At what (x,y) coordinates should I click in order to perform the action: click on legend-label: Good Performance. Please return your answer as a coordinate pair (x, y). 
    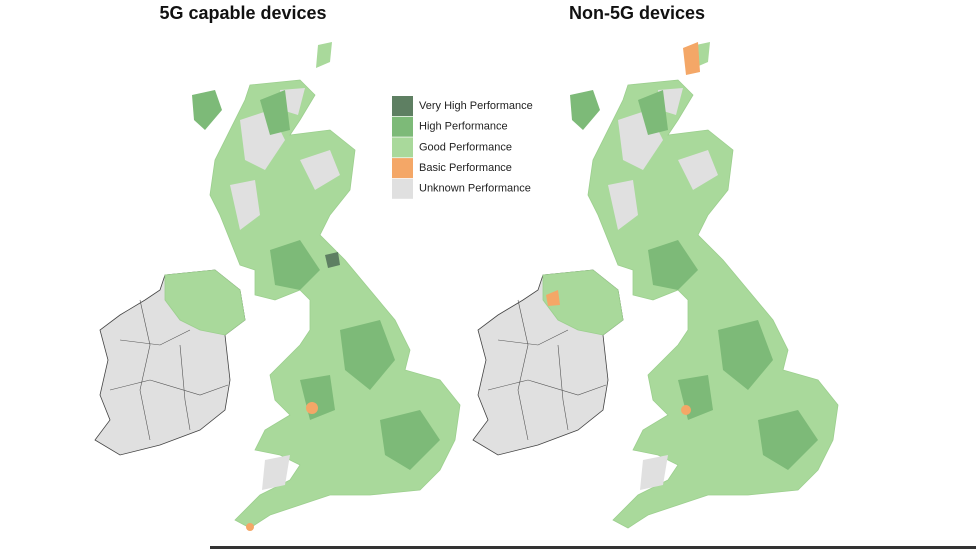
    Looking at the image, I should click on (465, 147).